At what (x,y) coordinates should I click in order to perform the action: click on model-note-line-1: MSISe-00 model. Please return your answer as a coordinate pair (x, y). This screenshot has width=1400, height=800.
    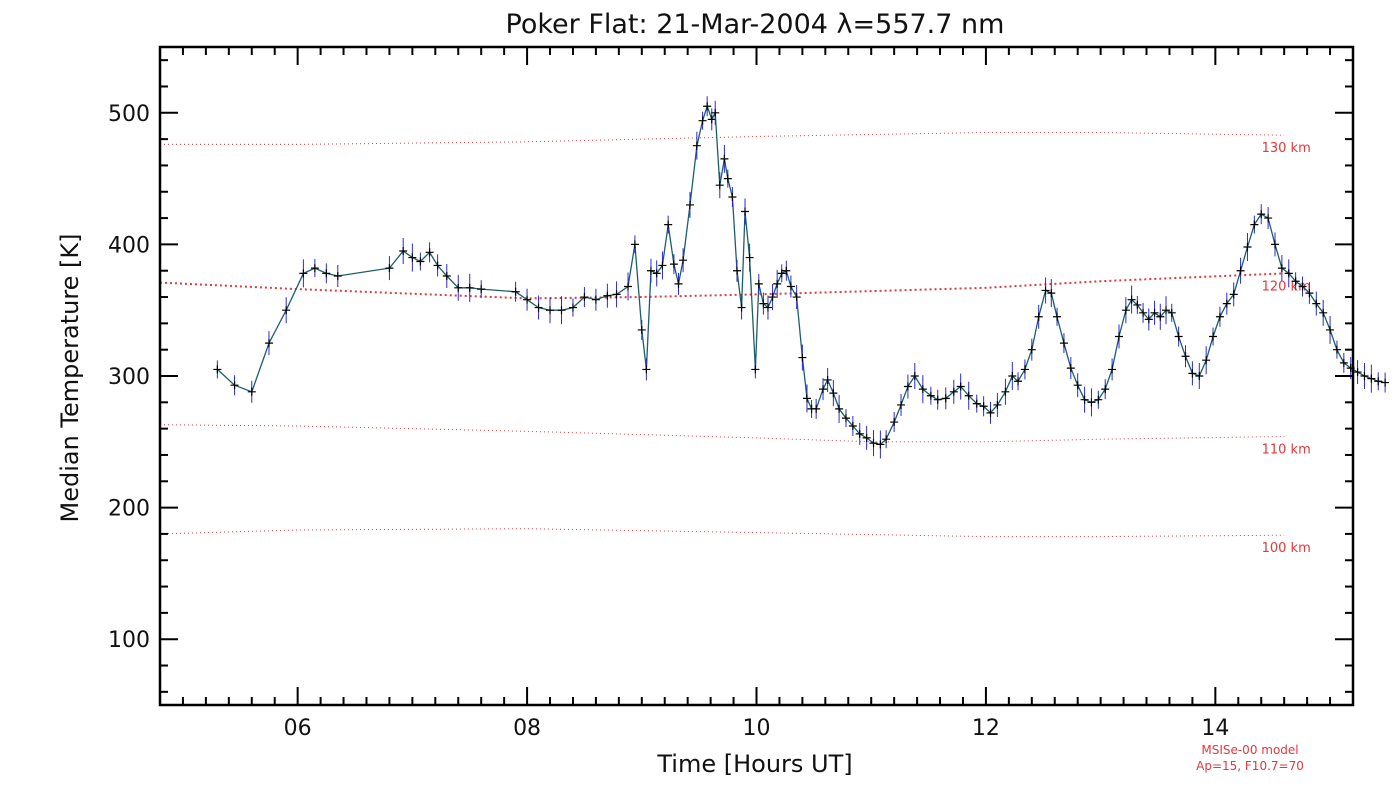
    Looking at the image, I should click on (1249, 750).